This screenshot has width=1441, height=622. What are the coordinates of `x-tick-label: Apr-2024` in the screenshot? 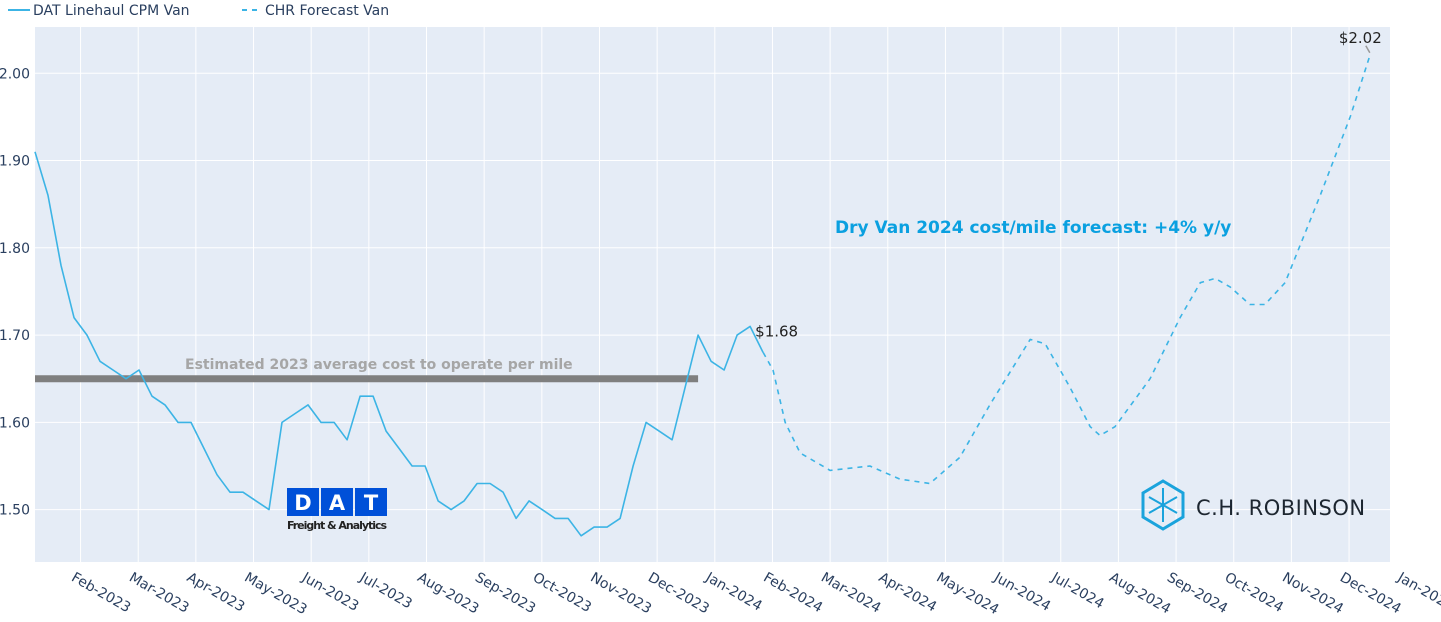 It's located at (908, 593).